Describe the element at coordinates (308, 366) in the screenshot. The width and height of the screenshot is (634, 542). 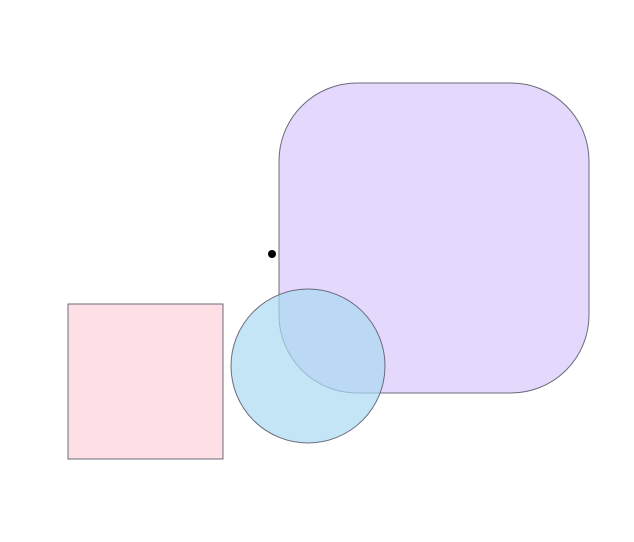
I see `blue-circle` at that location.